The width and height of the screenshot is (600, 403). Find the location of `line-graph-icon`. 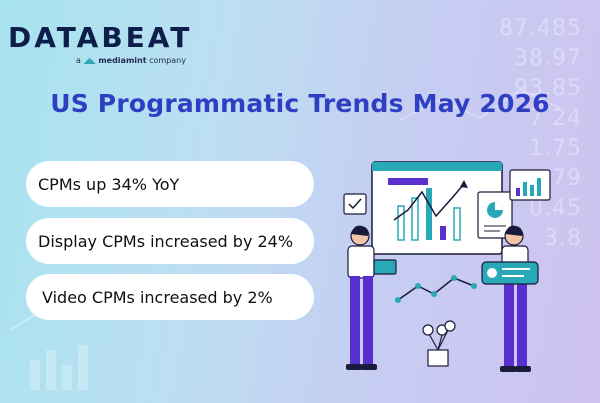

line-graph-icon is located at coordinates (436, 289).